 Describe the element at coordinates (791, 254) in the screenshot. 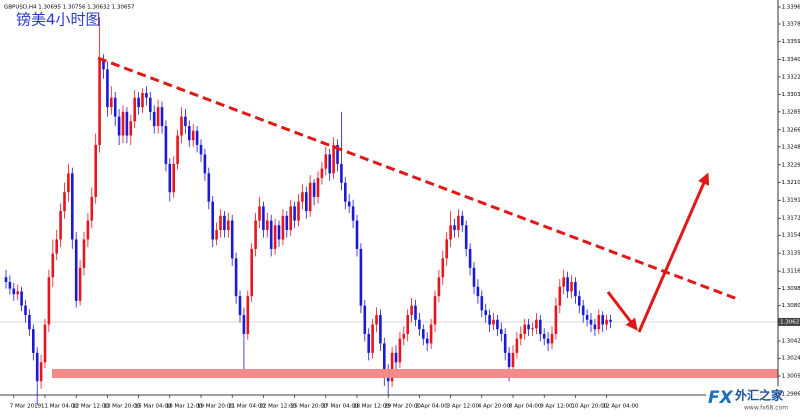

I see `y-tick-label: 1.31355` at that location.